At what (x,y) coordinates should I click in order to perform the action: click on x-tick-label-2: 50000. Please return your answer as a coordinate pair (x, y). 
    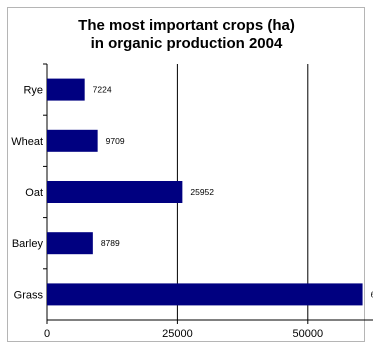
    Looking at the image, I should click on (308, 334).